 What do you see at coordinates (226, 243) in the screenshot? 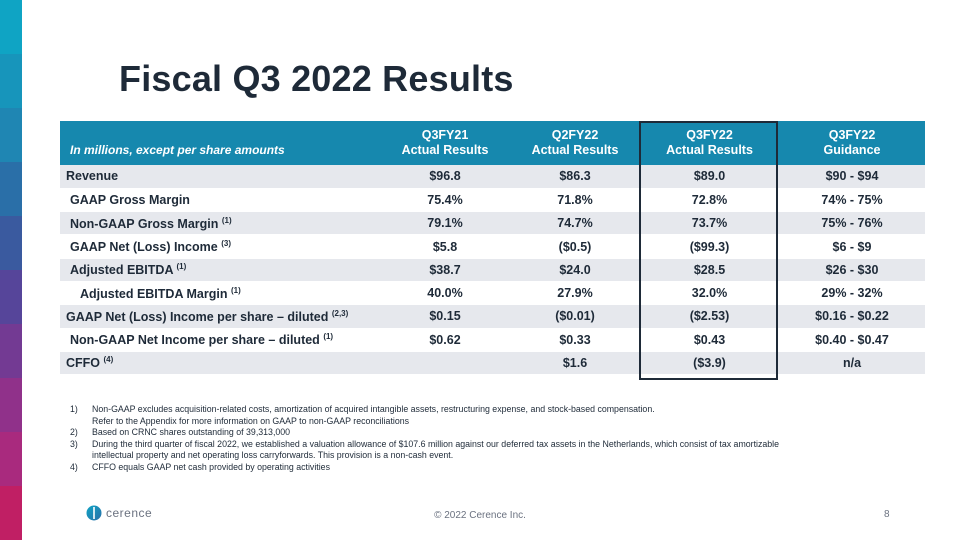
I see `footnote-ref: (3)` at bounding box center [226, 243].